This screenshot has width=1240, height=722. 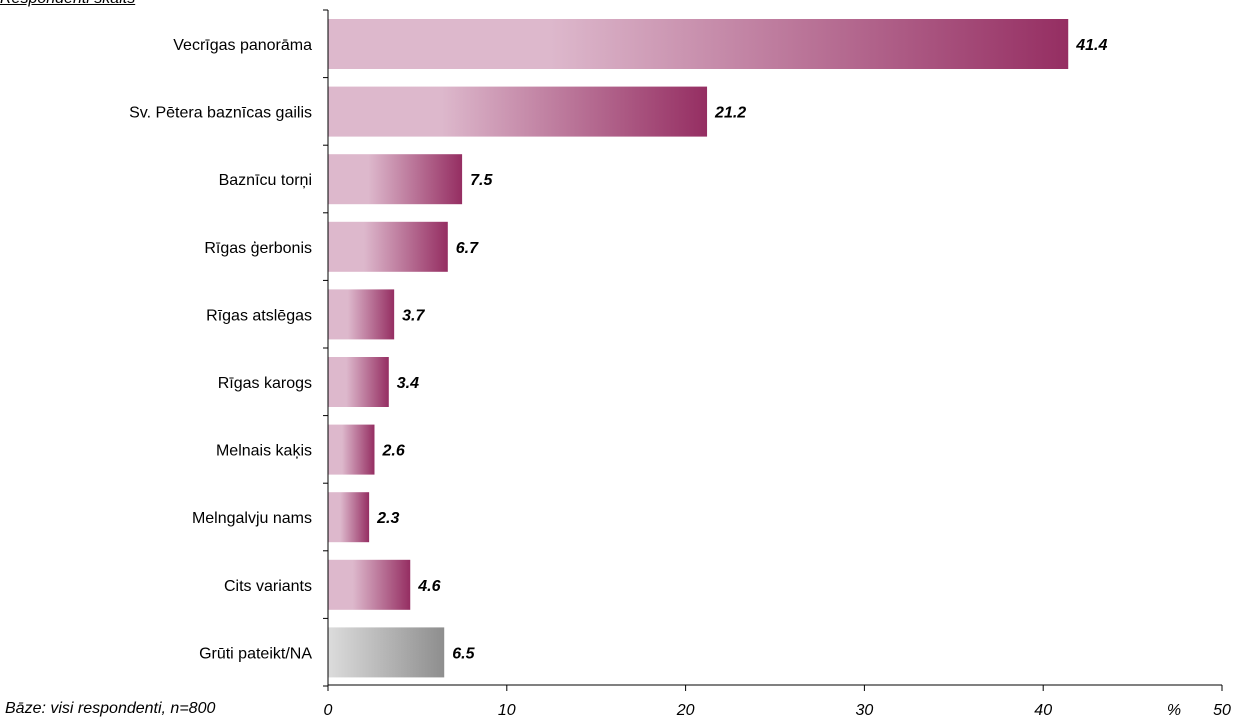 I want to click on category-label: Baznīcu torņi, so click(x=265, y=180).